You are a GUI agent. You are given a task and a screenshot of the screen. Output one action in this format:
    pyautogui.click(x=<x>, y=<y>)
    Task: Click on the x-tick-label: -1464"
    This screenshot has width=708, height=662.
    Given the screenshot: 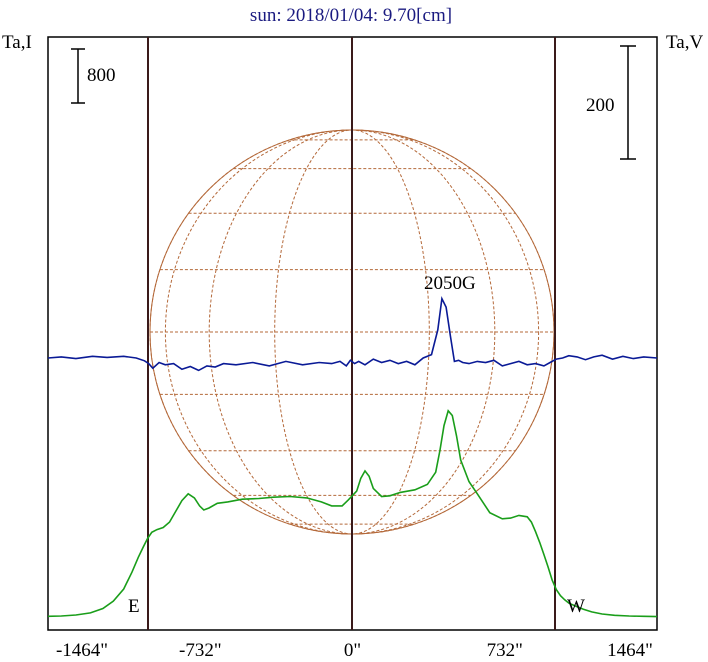 What is the action you would take?
    pyautogui.click(x=82, y=650)
    